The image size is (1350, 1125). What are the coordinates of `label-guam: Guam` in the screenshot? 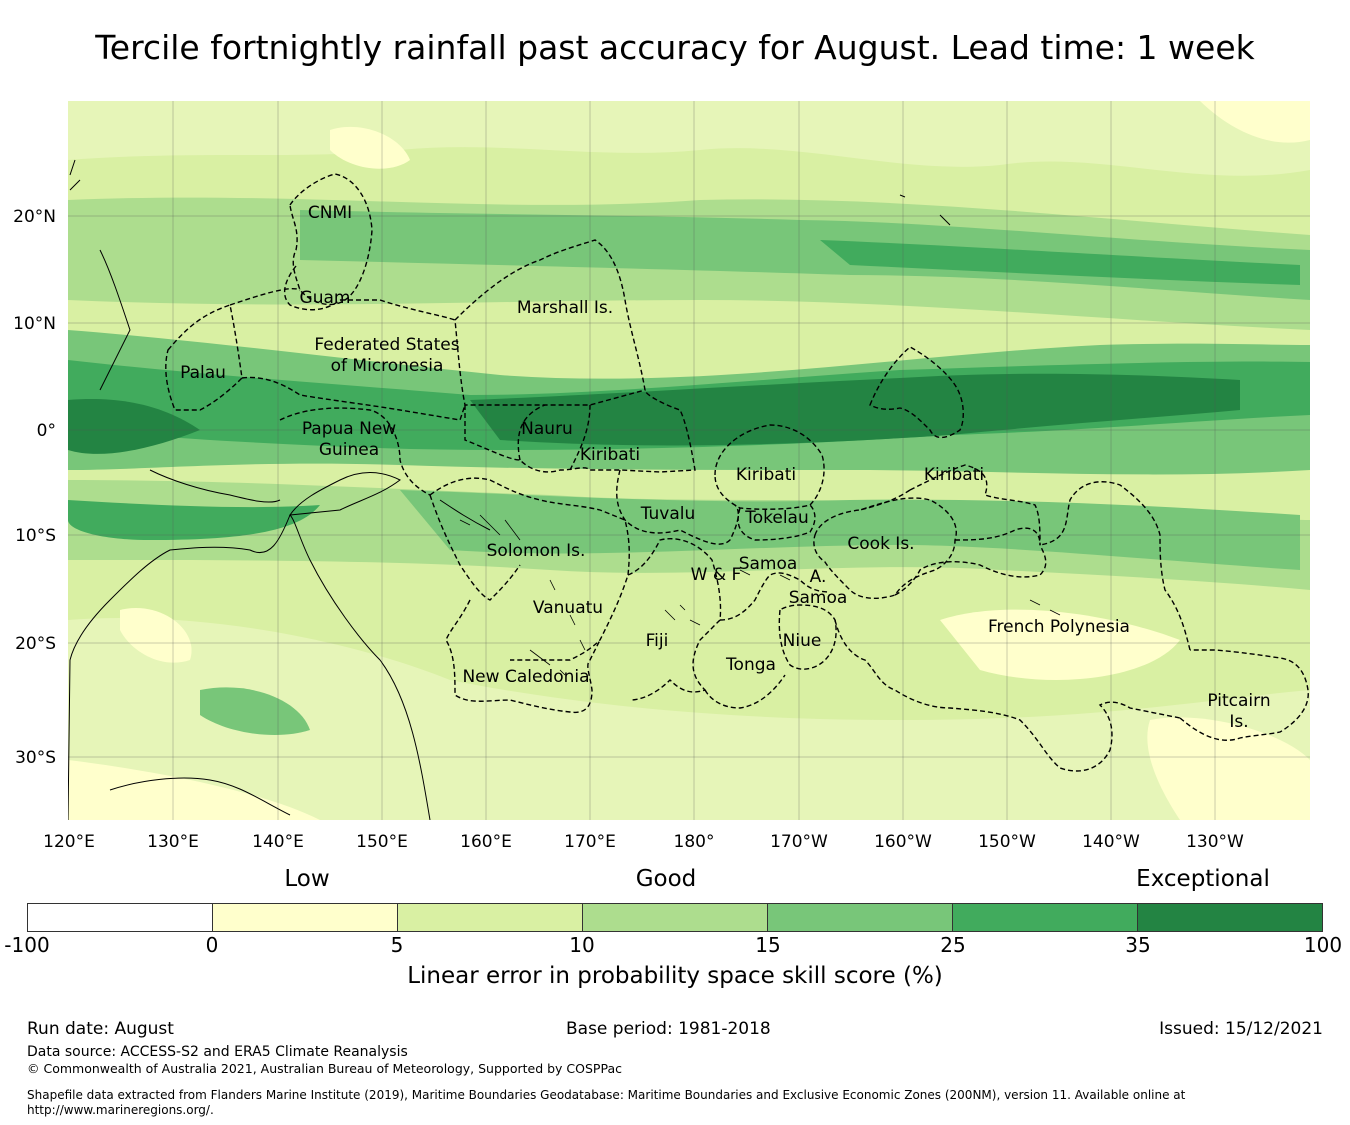 It's located at (325, 298).